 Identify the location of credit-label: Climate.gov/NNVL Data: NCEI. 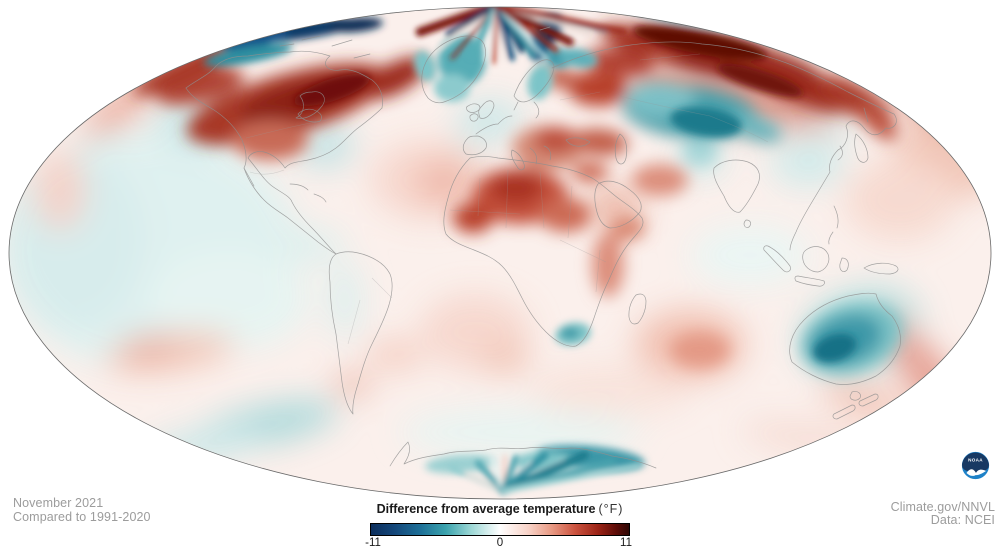
(943, 514).